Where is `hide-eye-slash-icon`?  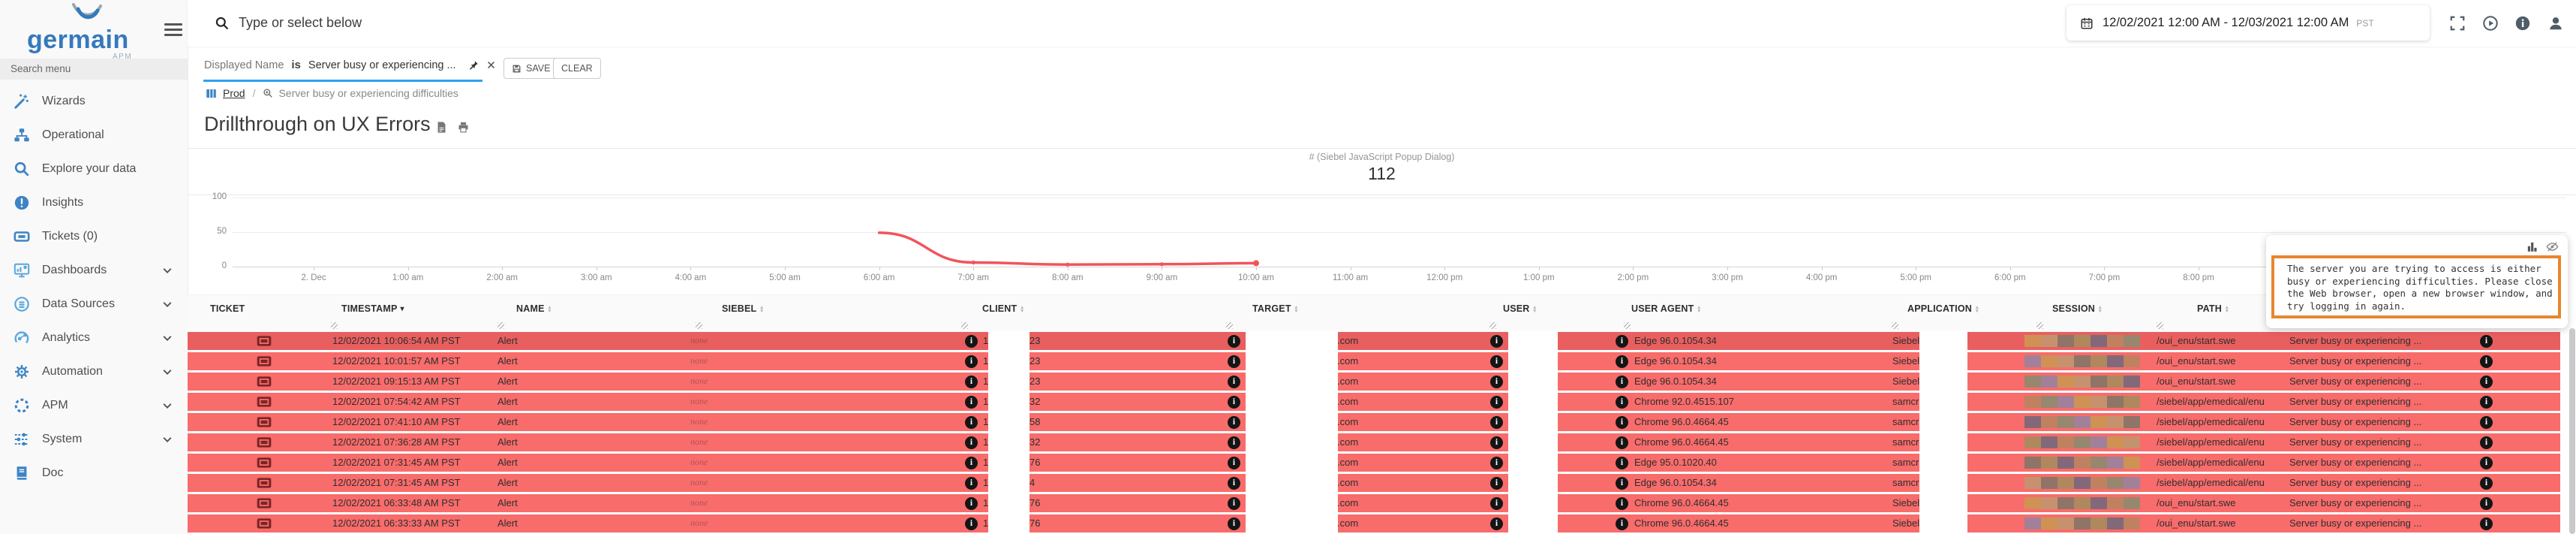 hide-eye-slash-icon is located at coordinates (2552, 247).